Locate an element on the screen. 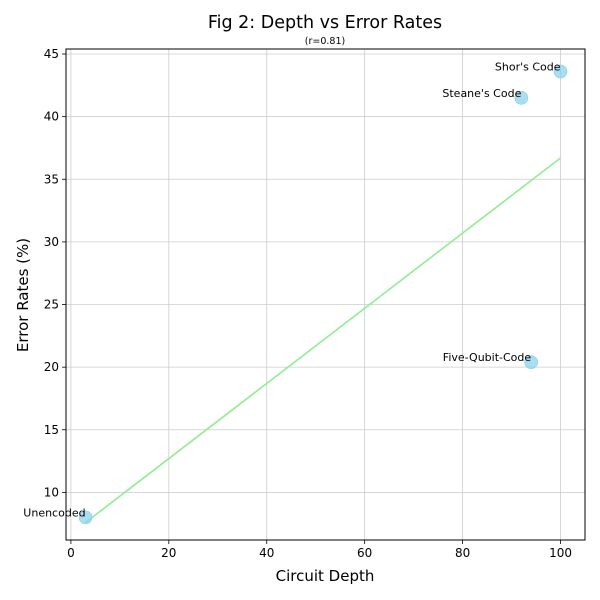 This screenshot has height=600, width=600. point-label: Unencoded is located at coordinates (54, 512).